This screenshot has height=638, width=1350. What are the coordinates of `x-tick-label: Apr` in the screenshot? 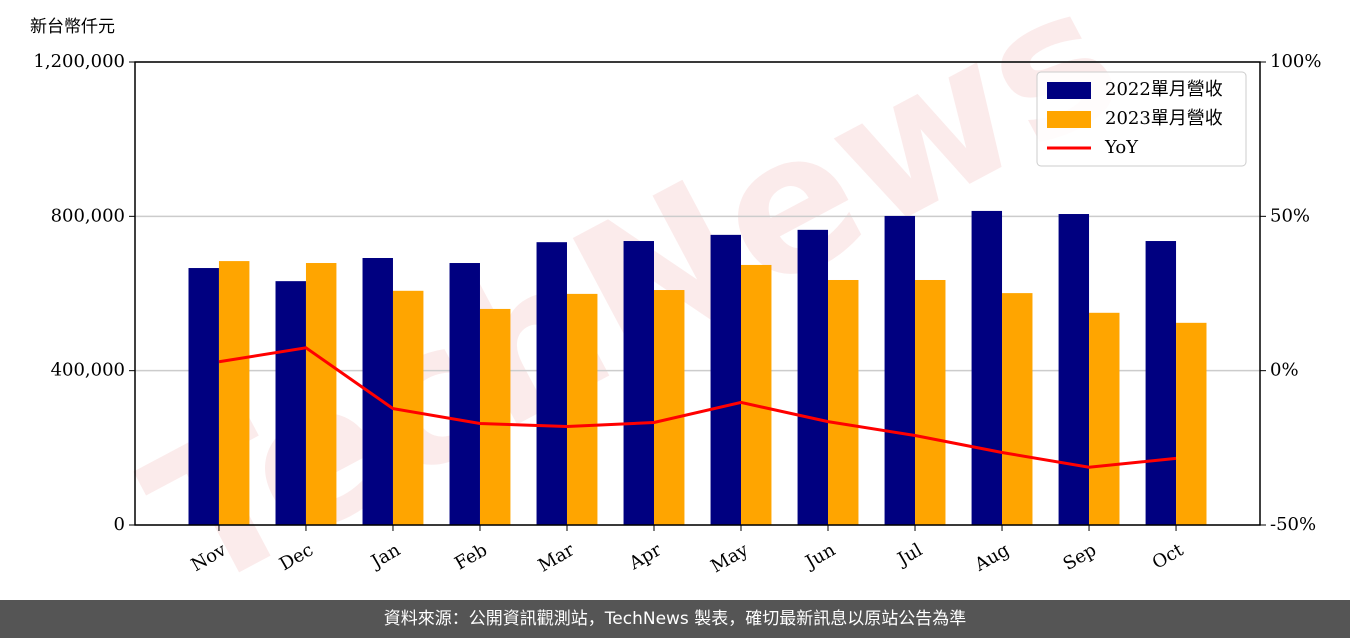 It's located at (645, 556).